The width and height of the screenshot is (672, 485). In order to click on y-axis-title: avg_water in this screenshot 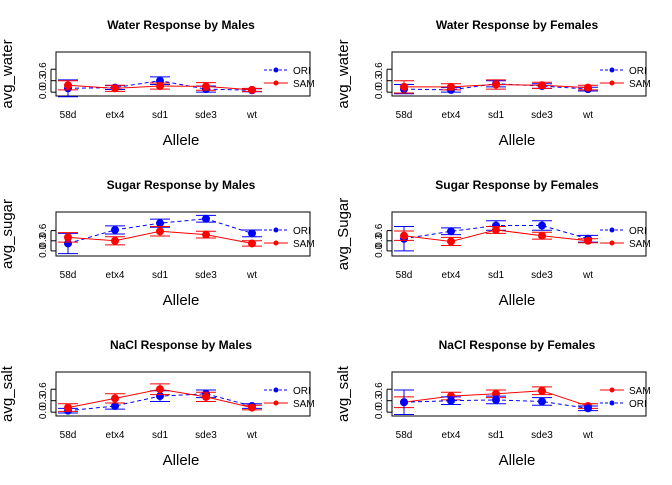, I will do `click(343, 73)`.